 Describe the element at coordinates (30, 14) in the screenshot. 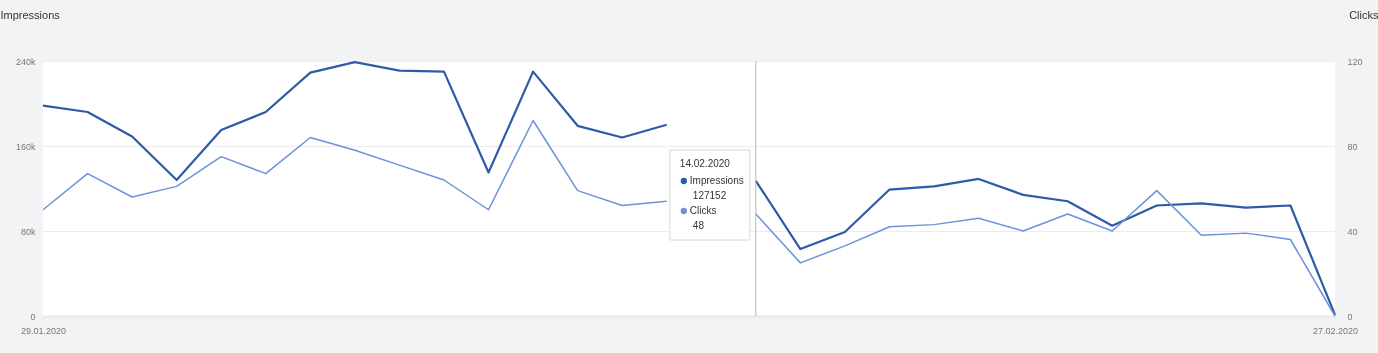

I see `y-axis-title: Impressions` at that location.